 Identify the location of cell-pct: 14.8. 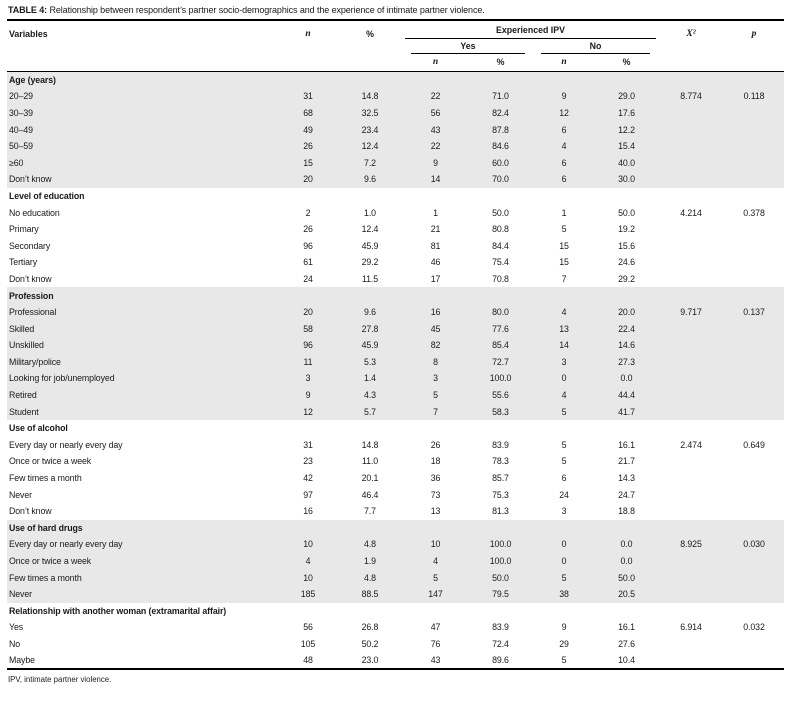
(370, 444).